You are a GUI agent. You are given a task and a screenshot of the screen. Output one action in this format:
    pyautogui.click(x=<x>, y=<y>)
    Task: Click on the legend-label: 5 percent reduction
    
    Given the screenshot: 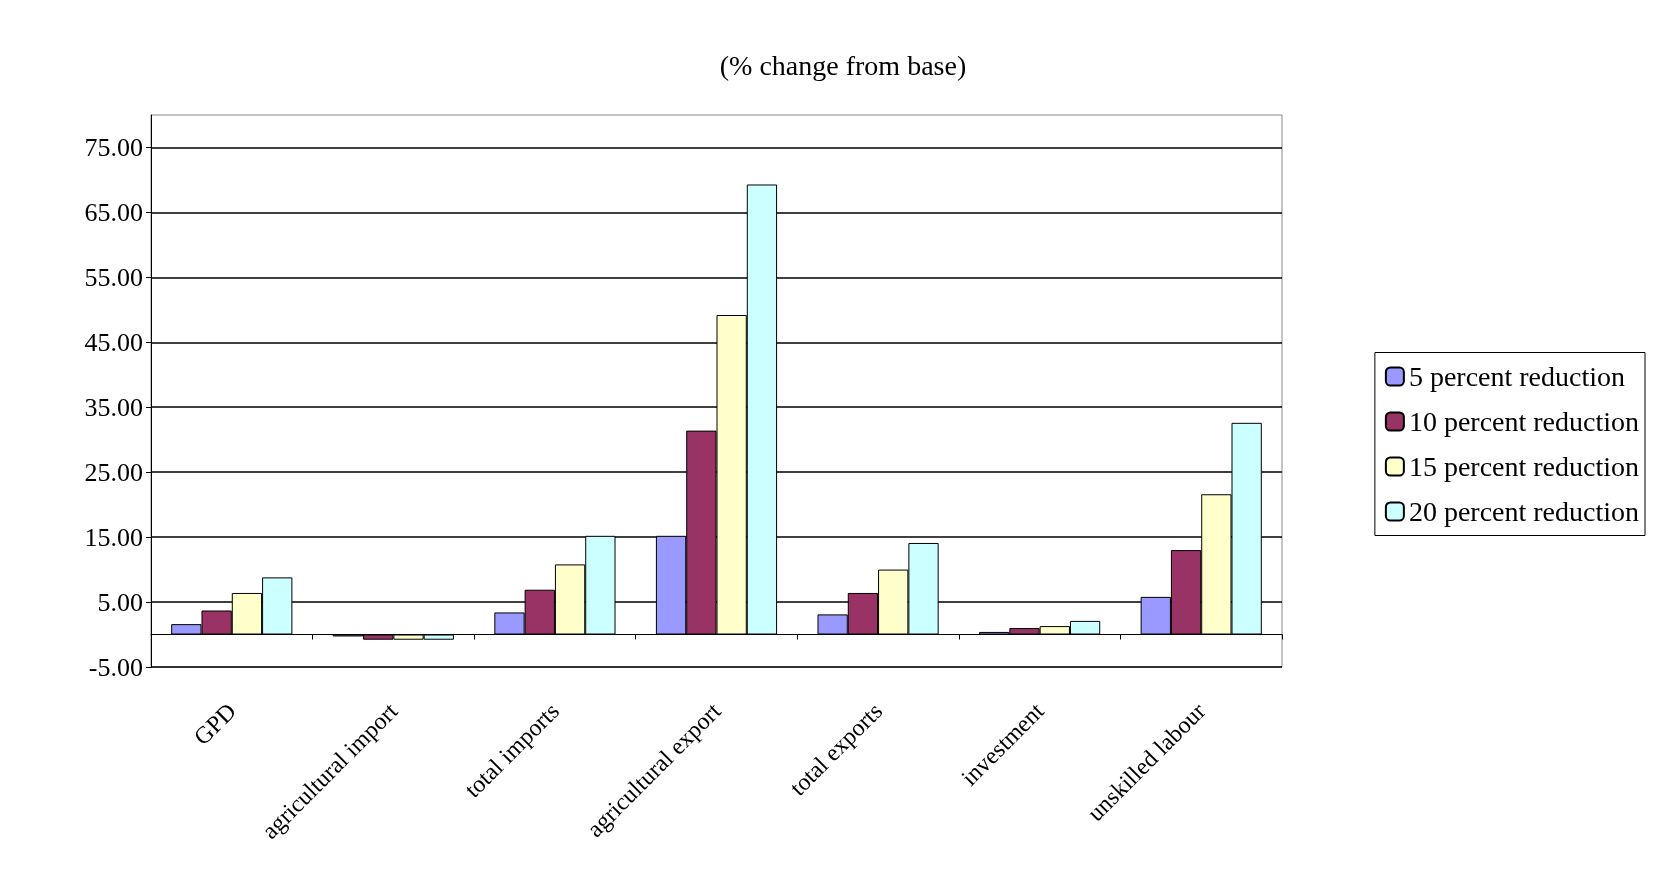 What is the action you would take?
    pyautogui.click(x=1516, y=376)
    